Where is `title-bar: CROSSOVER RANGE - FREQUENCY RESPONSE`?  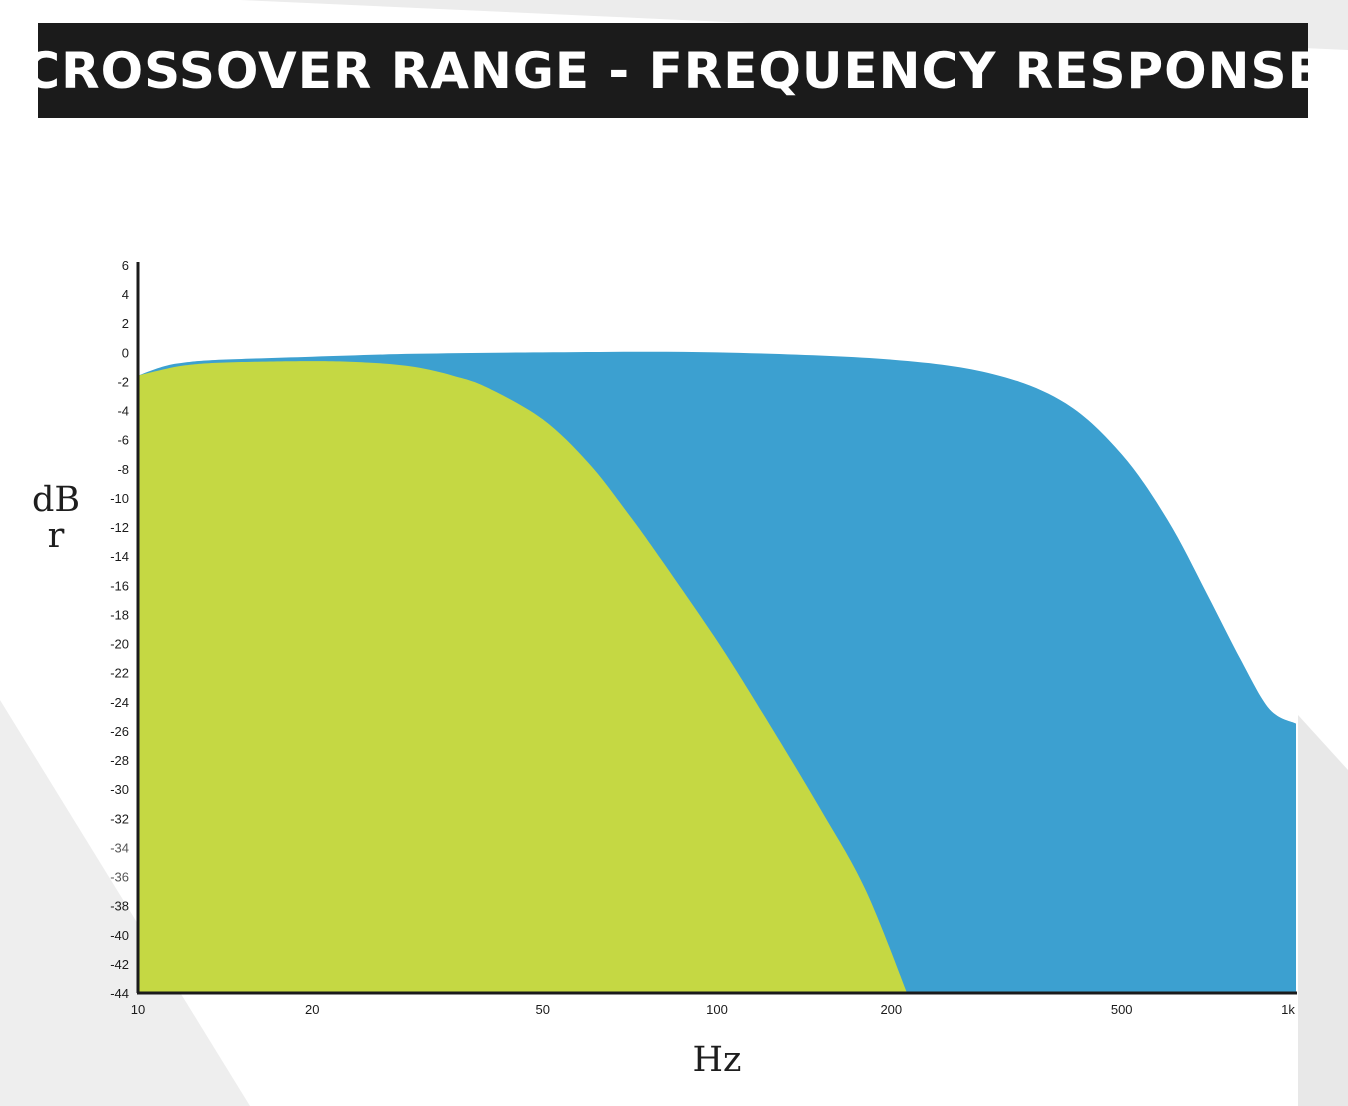
title-bar: CROSSOVER RANGE - FREQUENCY RESPONSE is located at coordinates (672, 70).